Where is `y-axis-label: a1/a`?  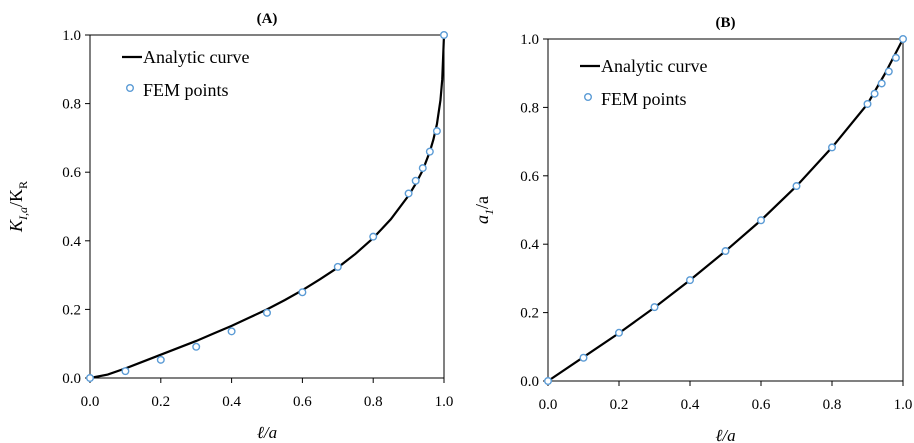
y-axis-label: a1/a is located at coordinates (484, 210).